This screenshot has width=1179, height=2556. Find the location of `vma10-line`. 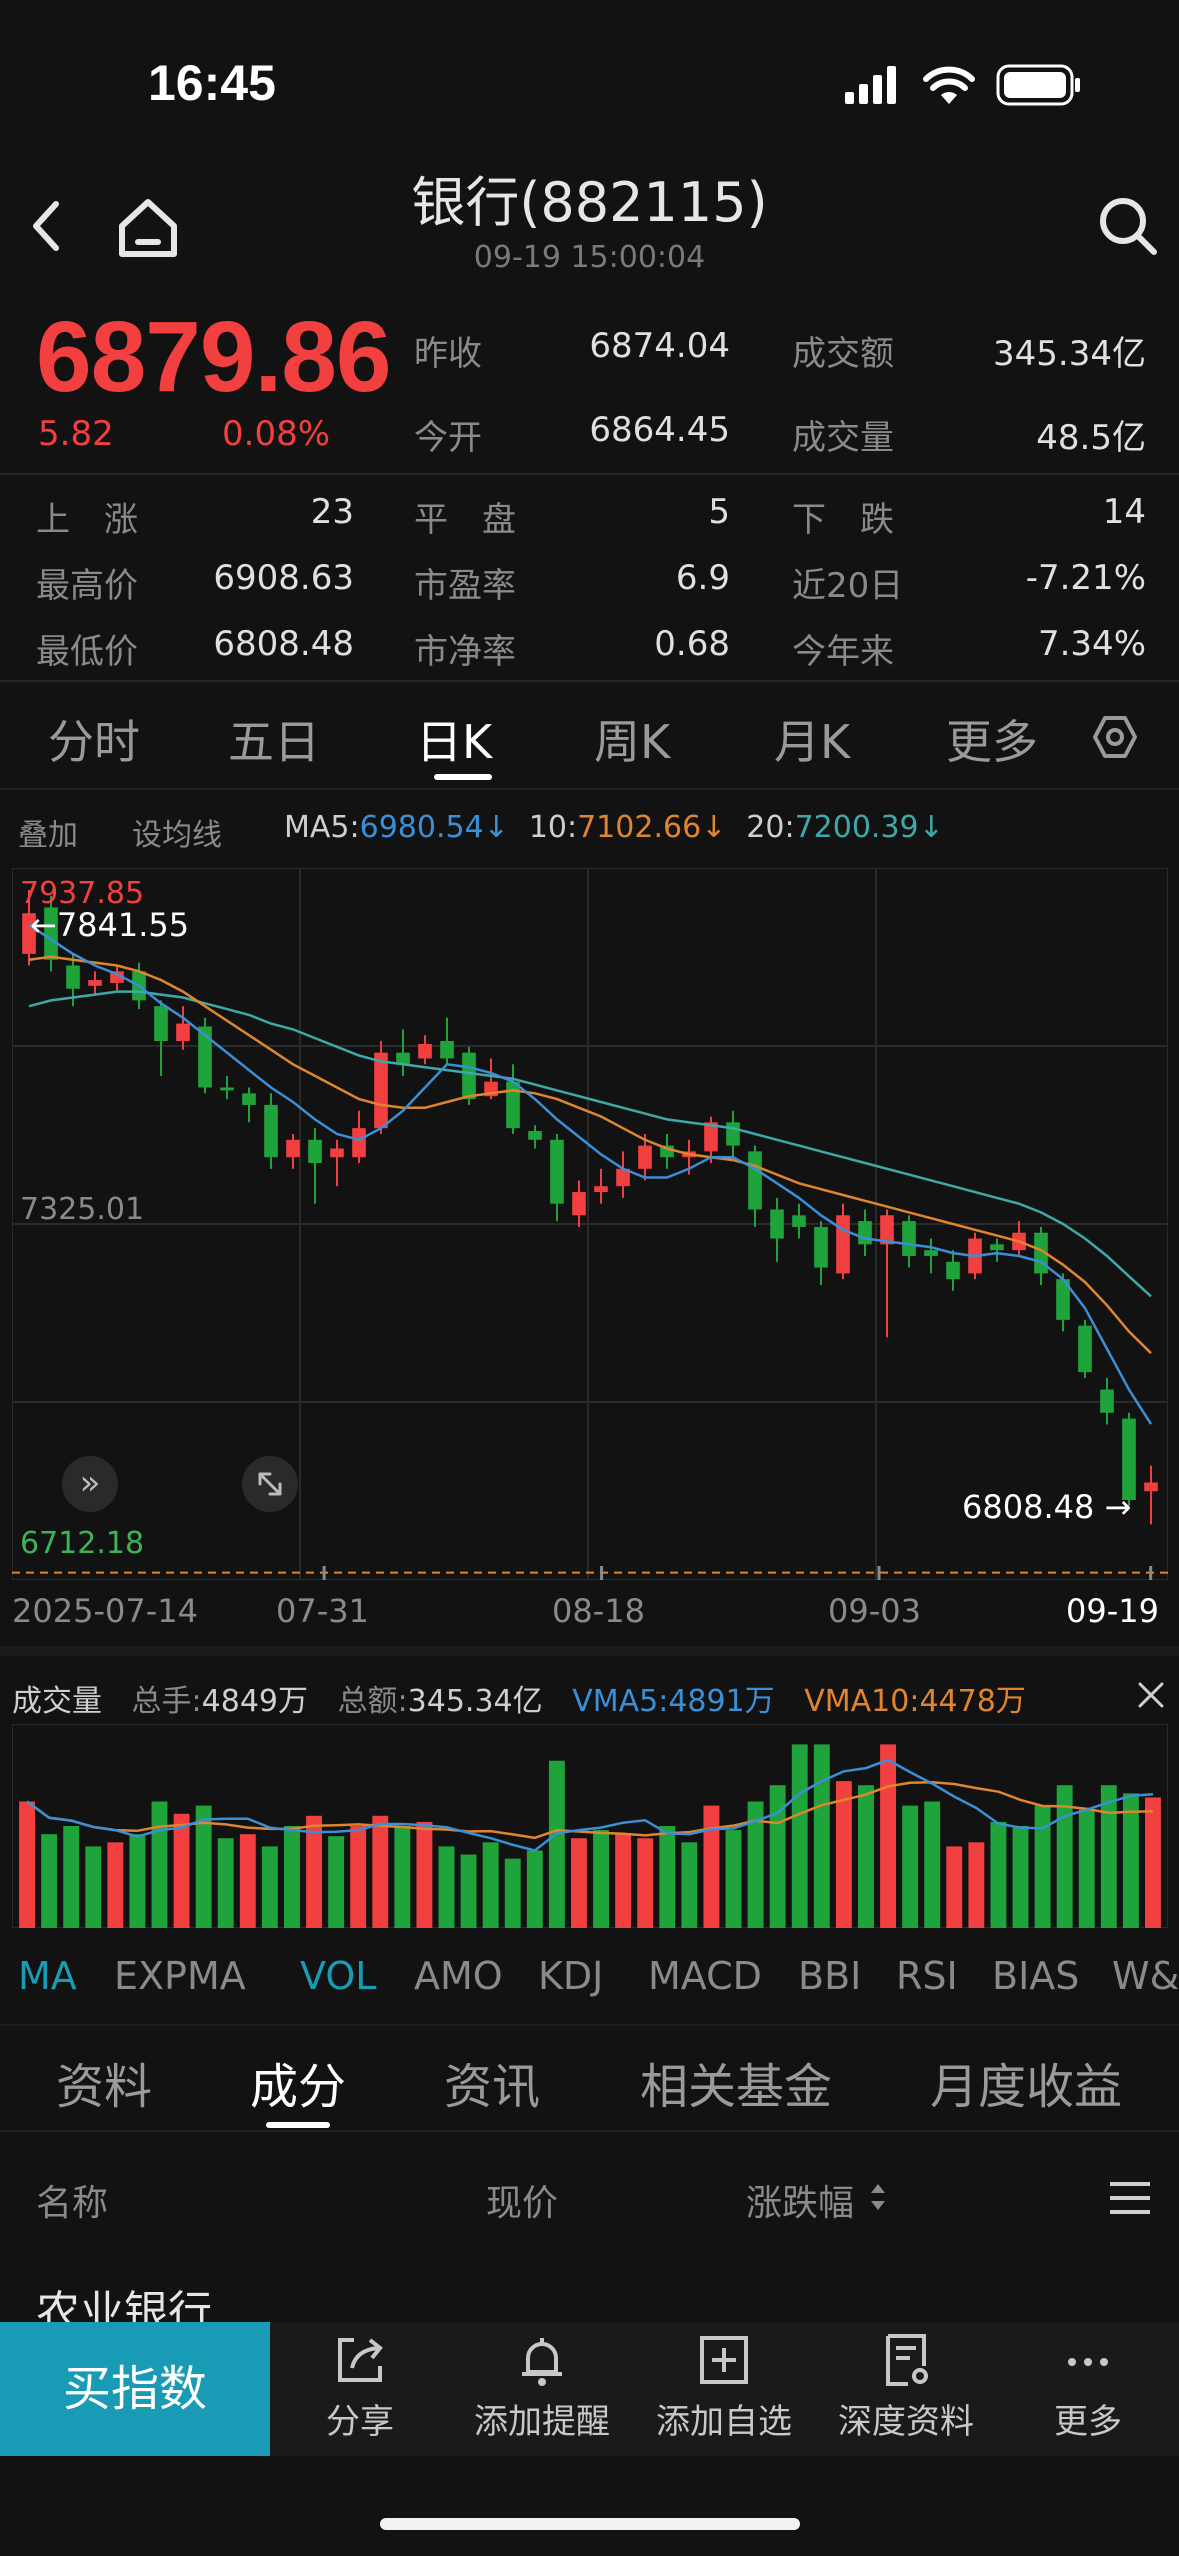

vma10-line is located at coordinates (590, 1810).